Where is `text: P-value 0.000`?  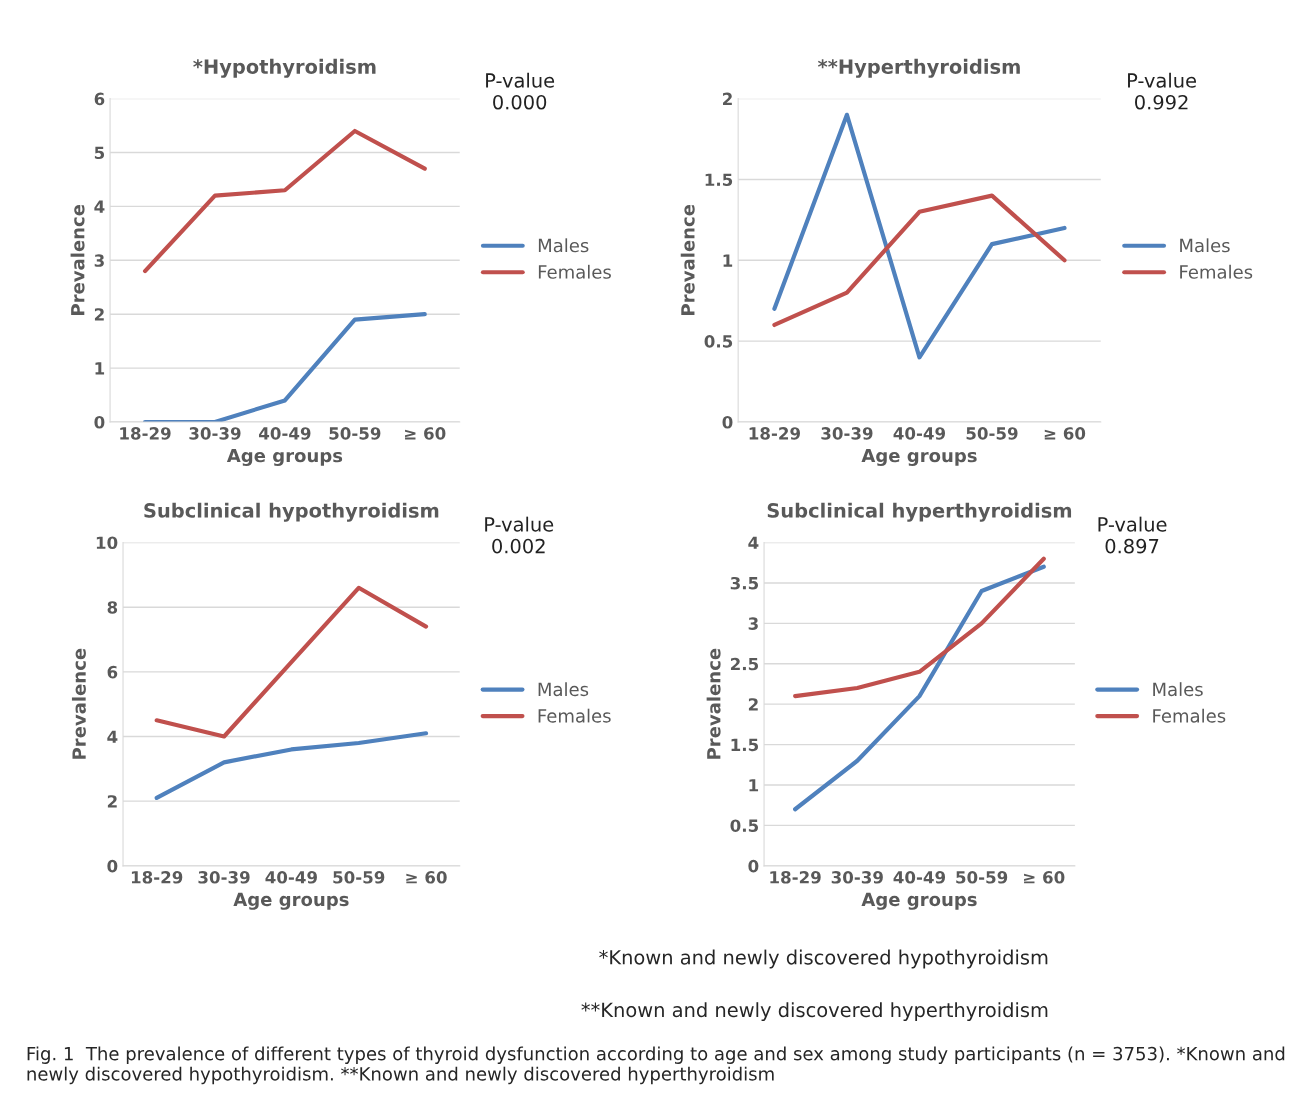 text: P-value 0.000 is located at coordinates (520, 91).